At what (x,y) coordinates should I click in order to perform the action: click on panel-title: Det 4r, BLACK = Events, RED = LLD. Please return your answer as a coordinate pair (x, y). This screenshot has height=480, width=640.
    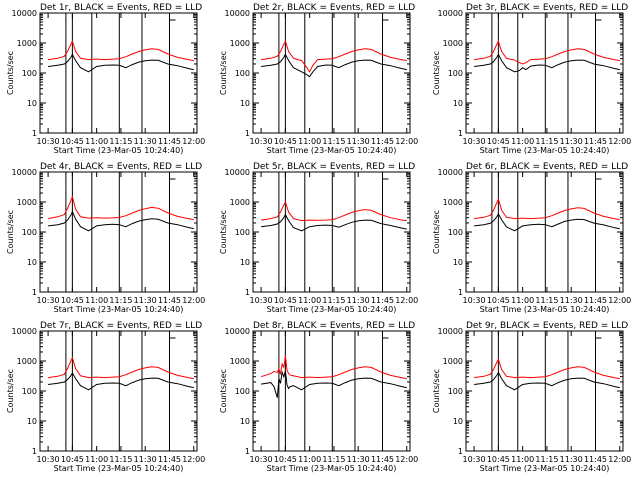
    Looking at the image, I should click on (121, 167).